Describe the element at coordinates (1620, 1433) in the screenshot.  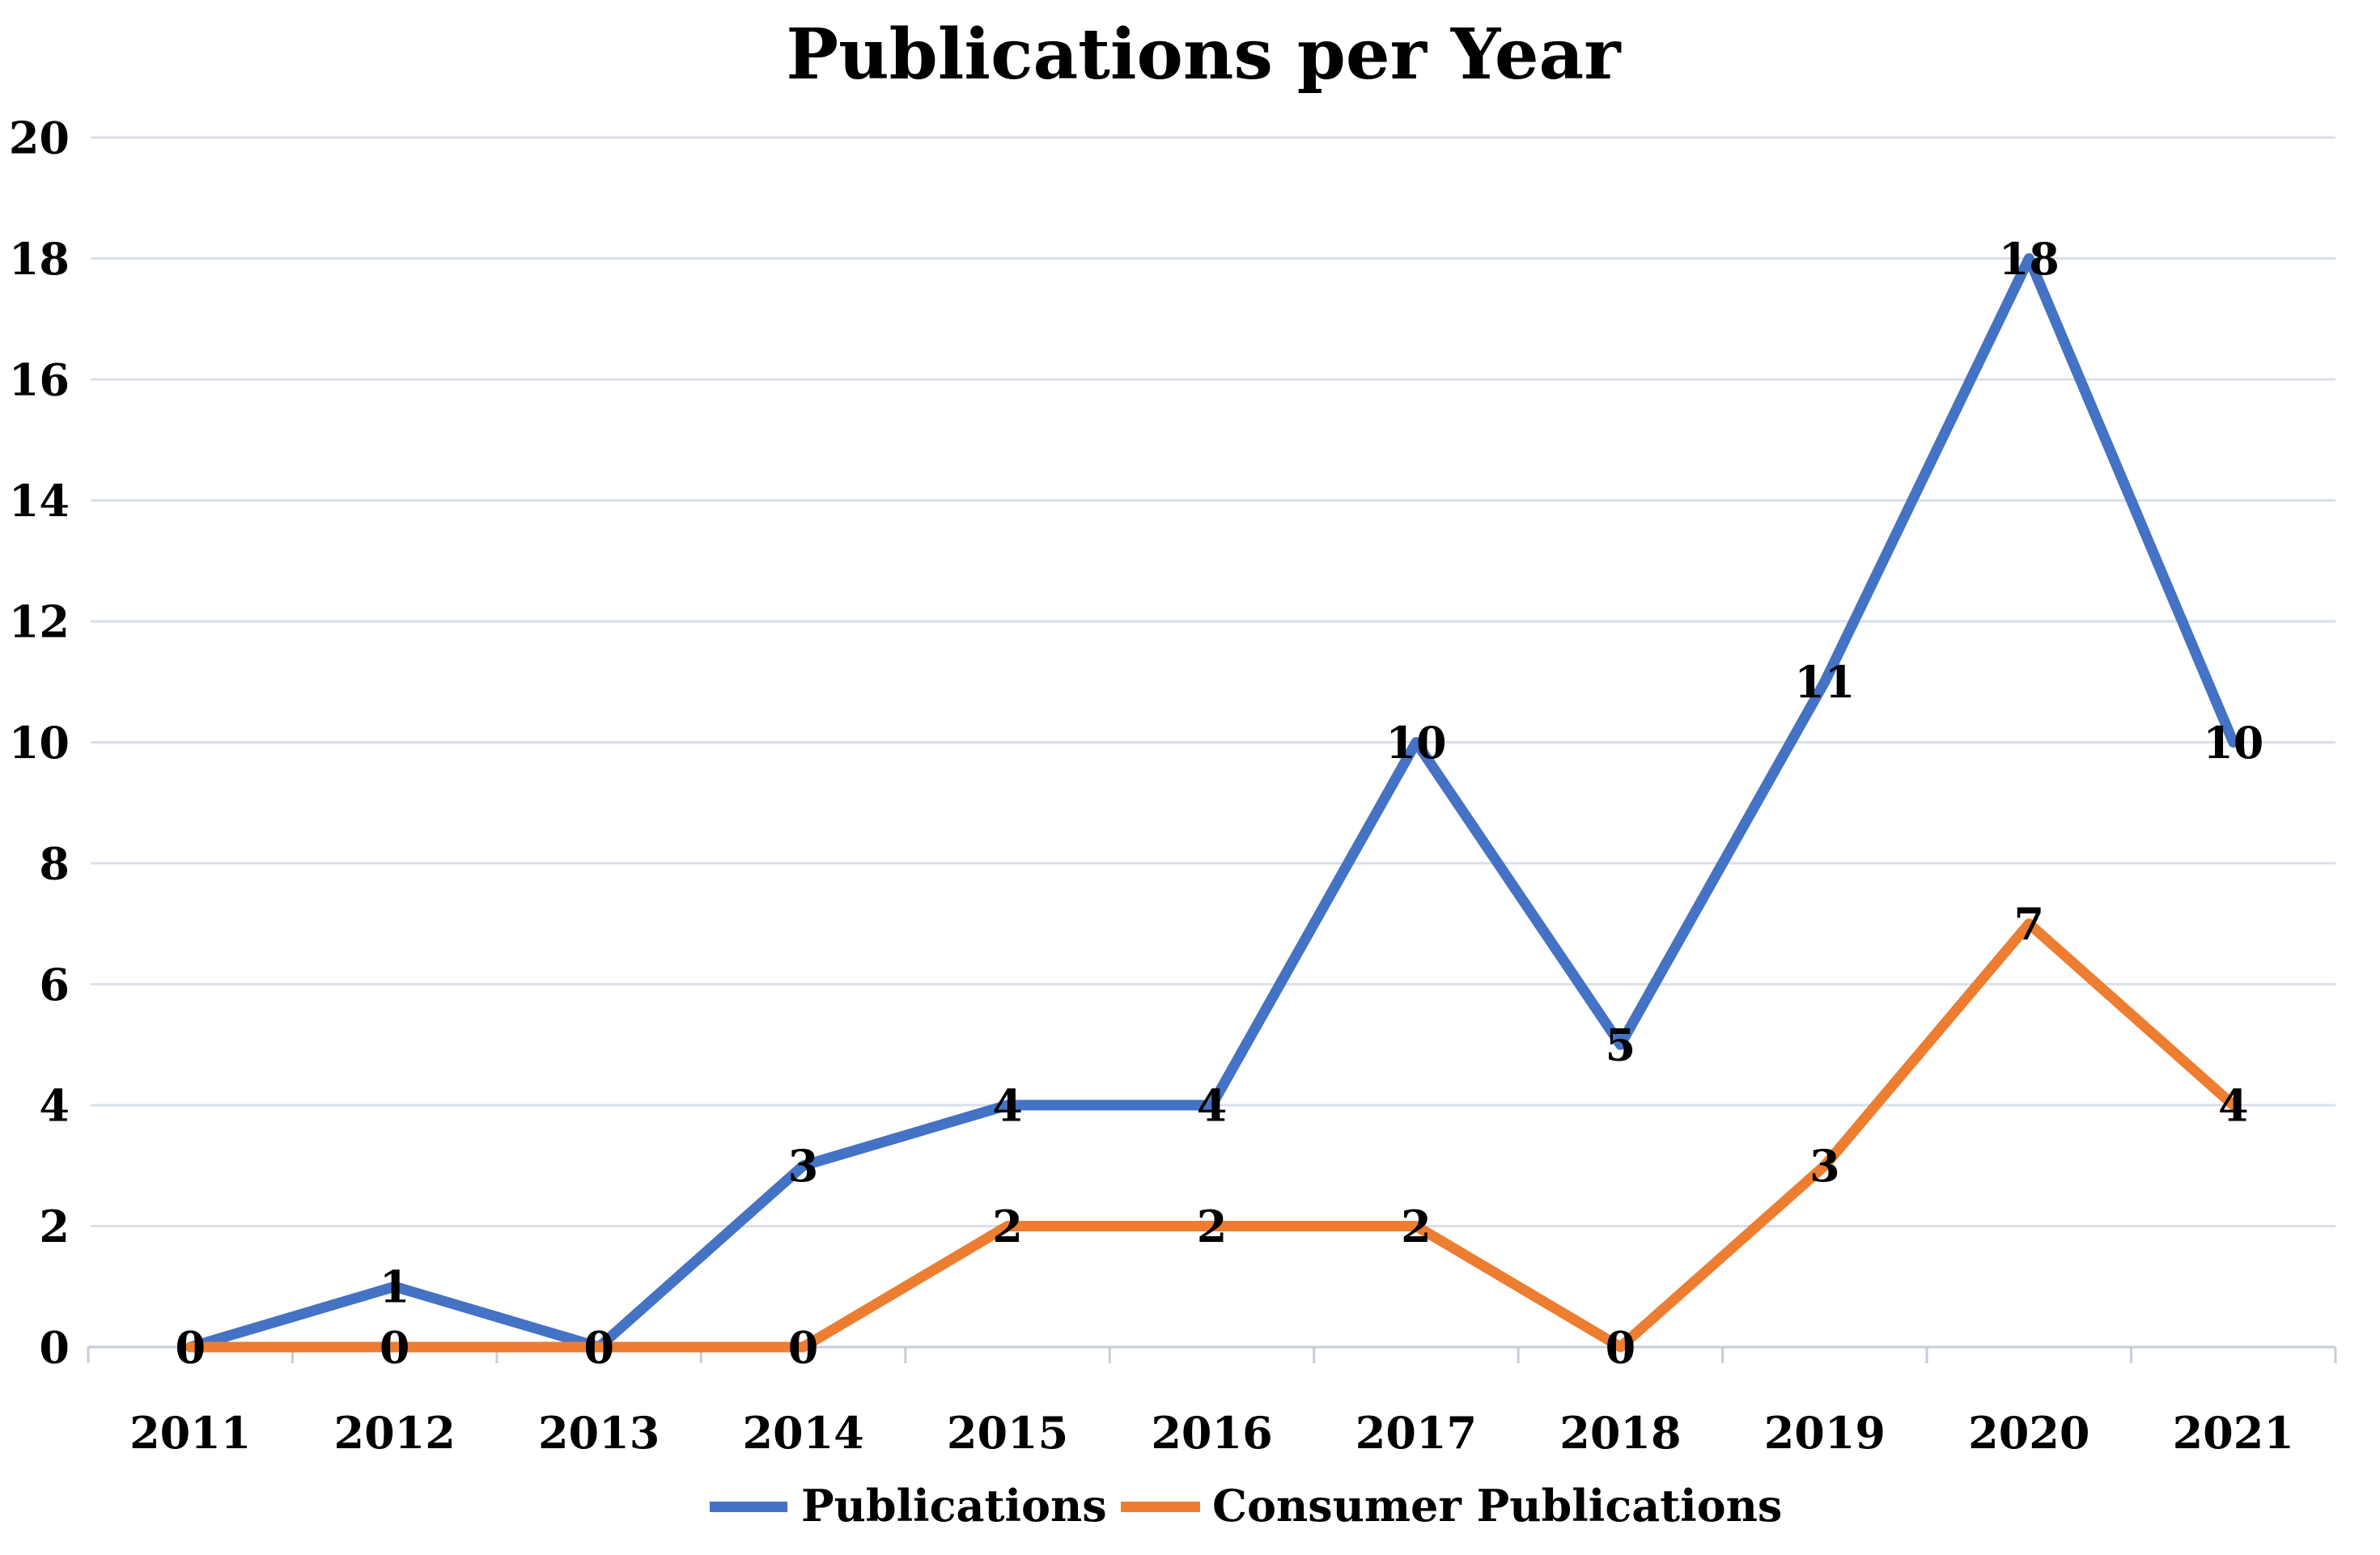
I see `x-tick-label-2018: 2018` at that location.